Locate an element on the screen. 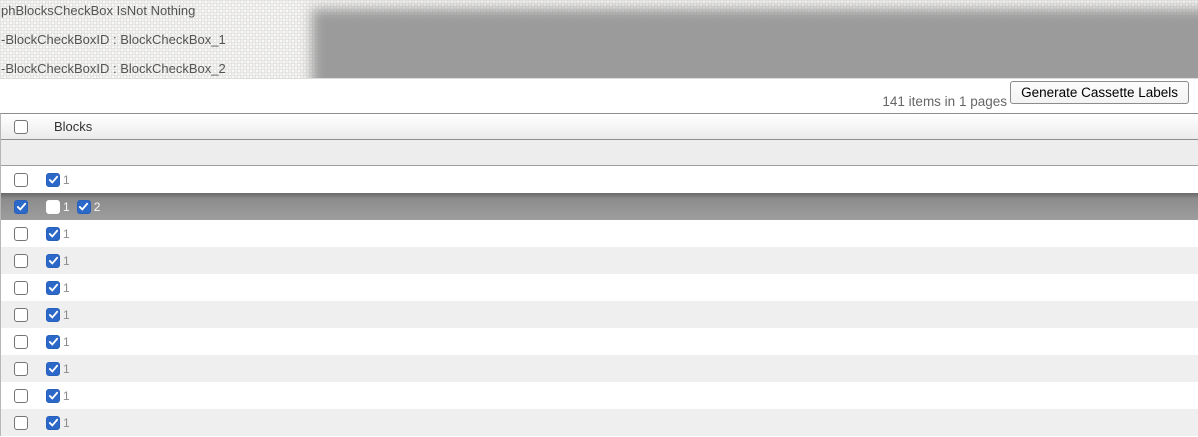  block-item: 2 is located at coordinates (88, 206).